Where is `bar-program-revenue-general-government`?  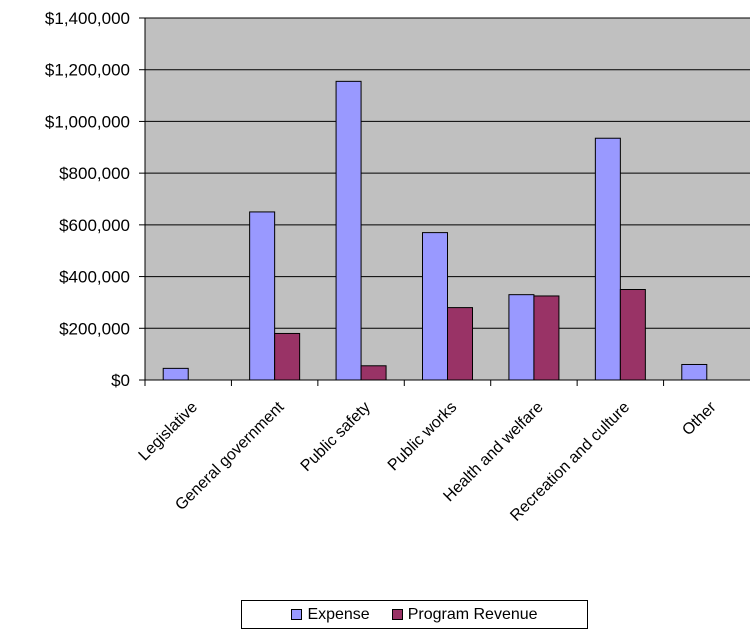
bar-program-revenue-general-government is located at coordinates (287, 356).